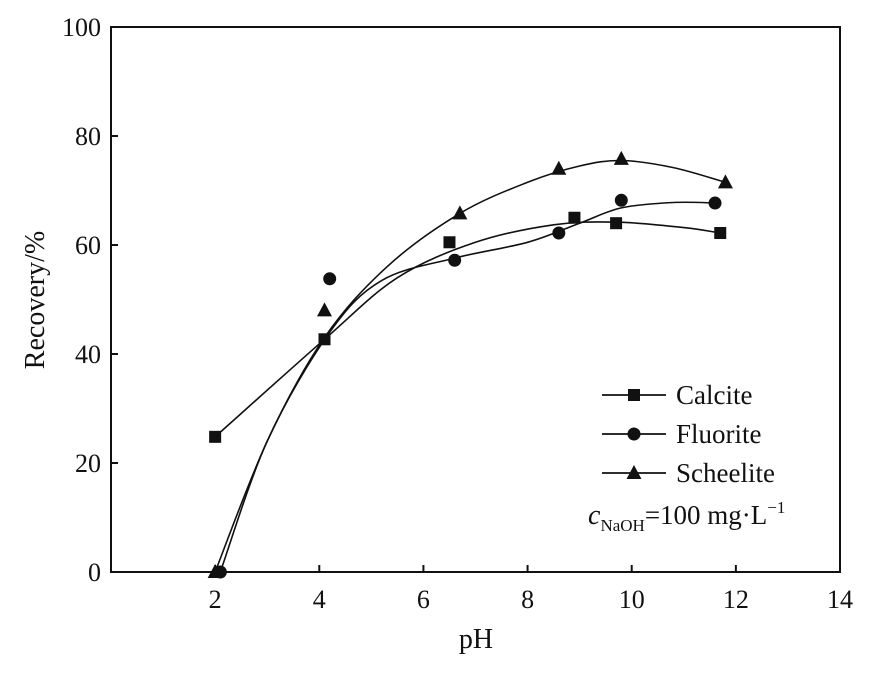  Describe the element at coordinates (725, 473) in the screenshot. I see `legend-scheelite-label: Scheelite` at that location.